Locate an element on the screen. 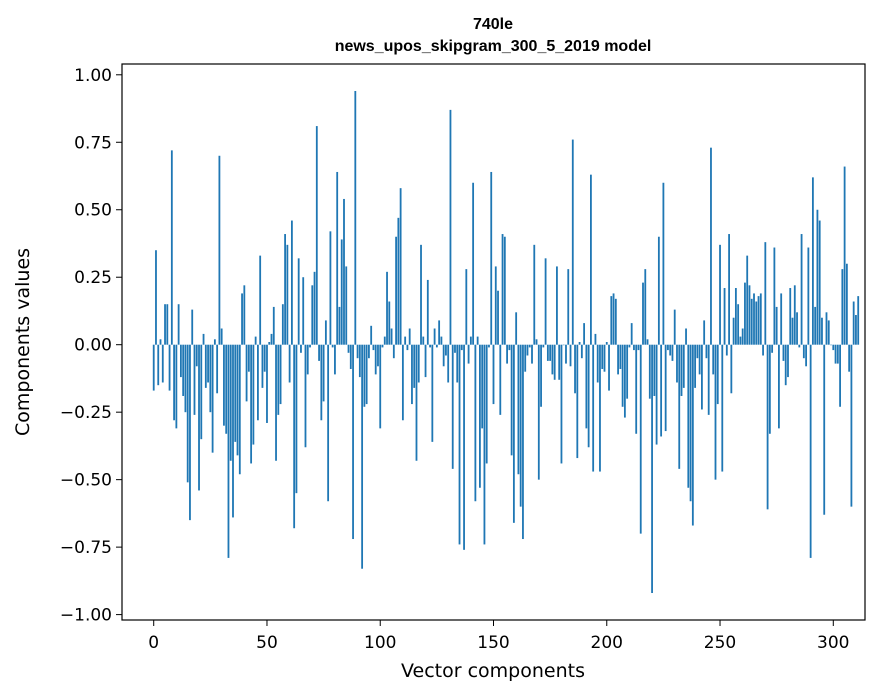  y-tick-label: −0.25 is located at coordinates (86, 413).